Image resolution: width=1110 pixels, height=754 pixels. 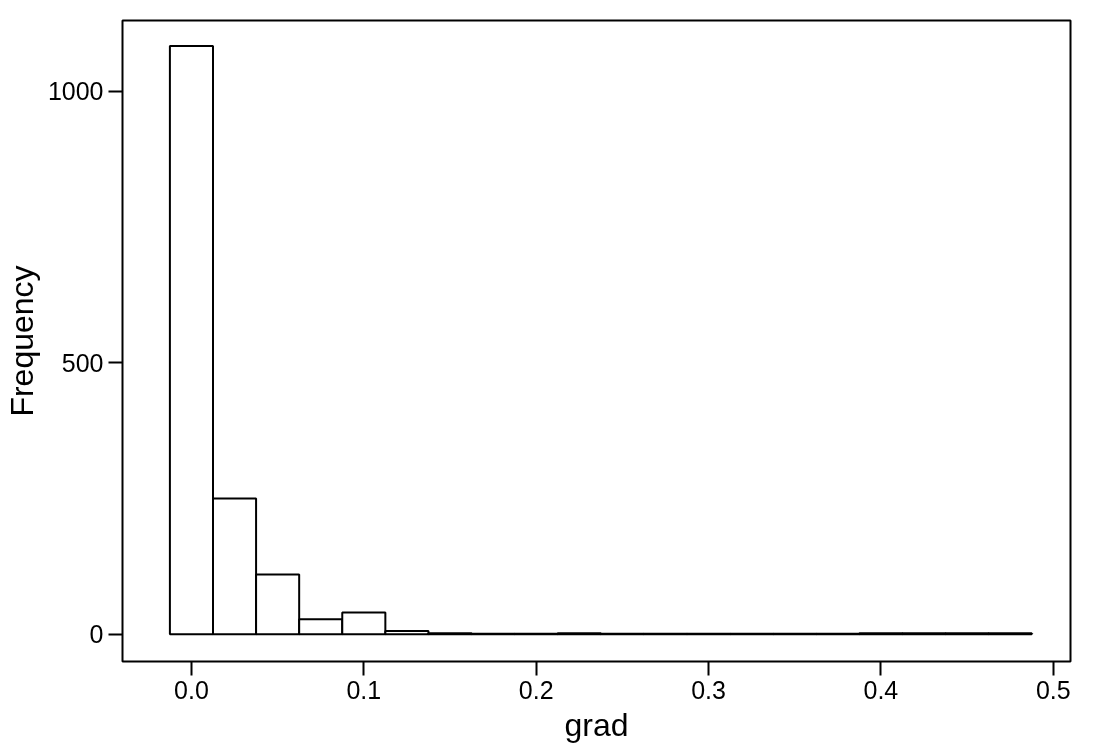 What do you see at coordinates (191, 689) in the screenshot?
I see `x-tick-label: 0.0` at bounding box center [191, 689].